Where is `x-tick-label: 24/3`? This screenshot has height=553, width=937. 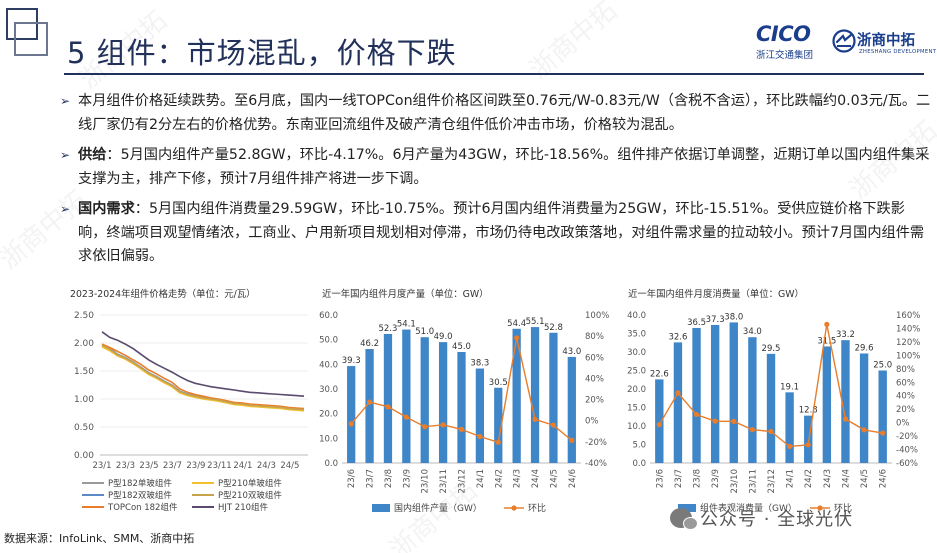 x-tick-label: 24/3 is located at coordinates (828, 478).